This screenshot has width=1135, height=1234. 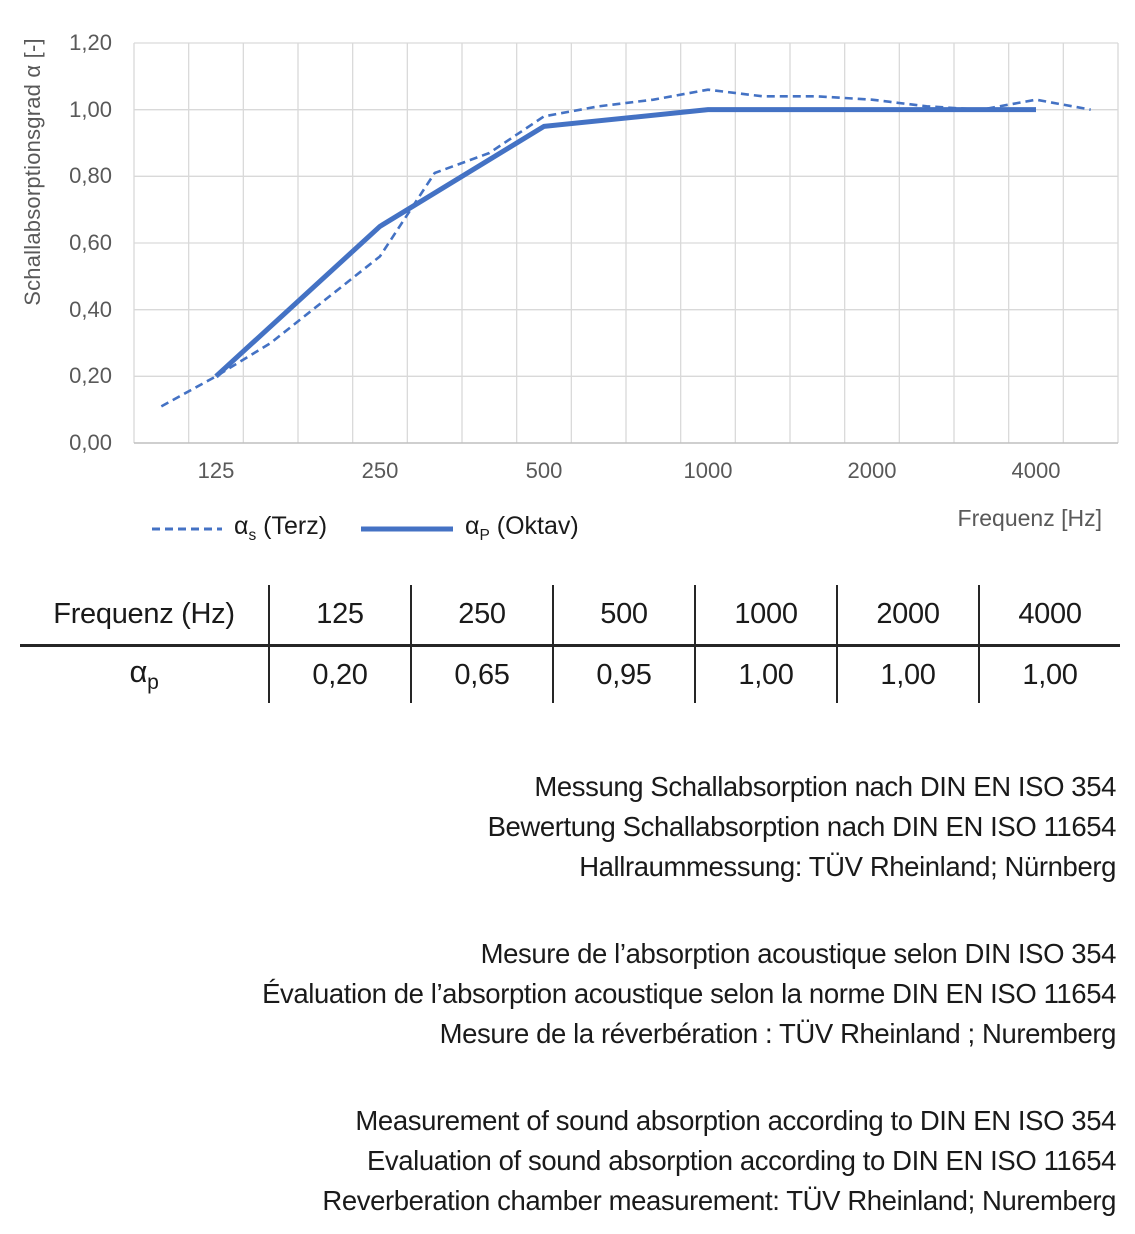 What do you see at coordinates (544, 470) in the screenshot?
I see `x-tick-label: 500` at bounding box center [544, 470].